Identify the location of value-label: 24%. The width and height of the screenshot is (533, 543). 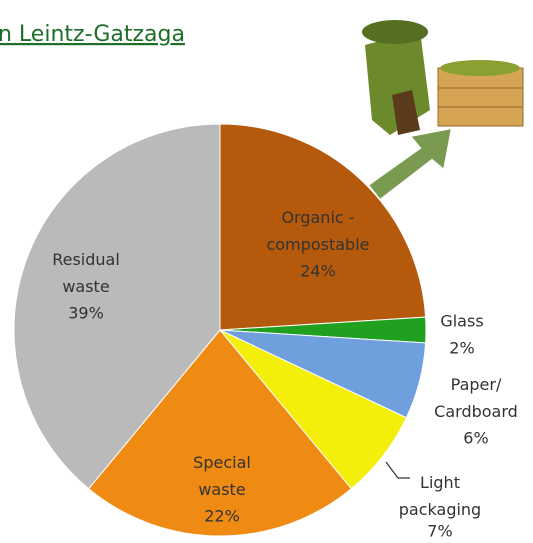
(318, 271).